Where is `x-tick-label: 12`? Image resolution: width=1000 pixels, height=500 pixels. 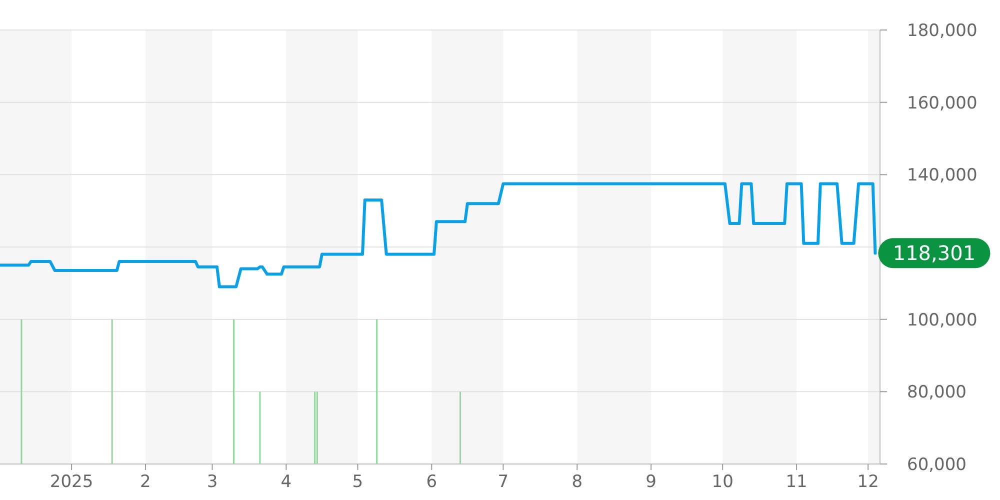
x-tick-label: 12 is located at coordinates (868, 482).